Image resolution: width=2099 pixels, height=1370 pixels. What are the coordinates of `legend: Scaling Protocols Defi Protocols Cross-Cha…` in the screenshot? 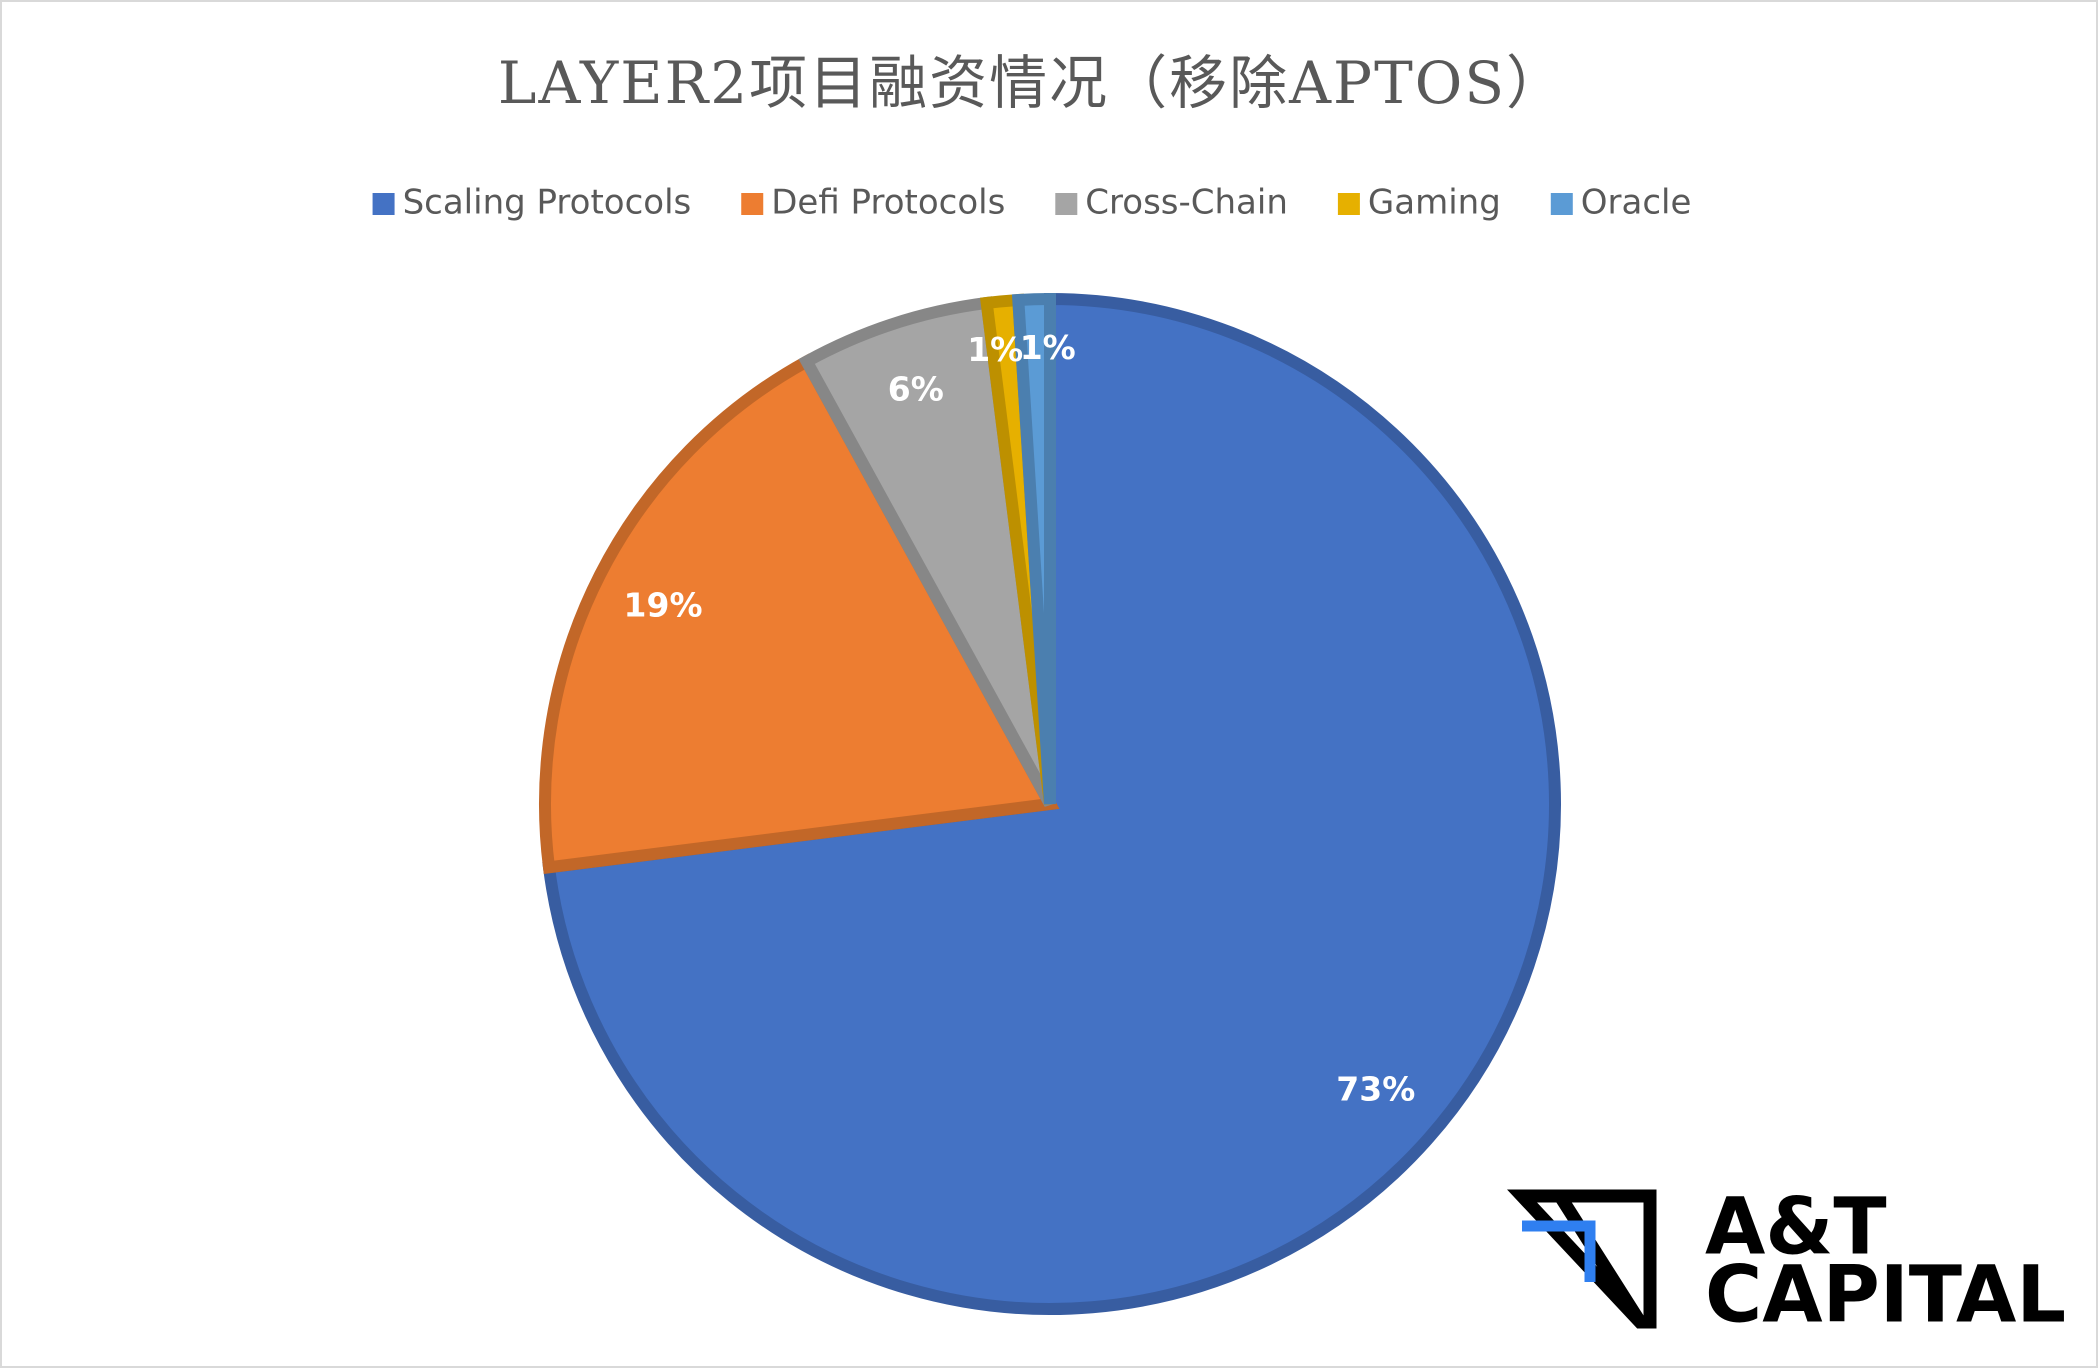 It's located at (1032, 203).